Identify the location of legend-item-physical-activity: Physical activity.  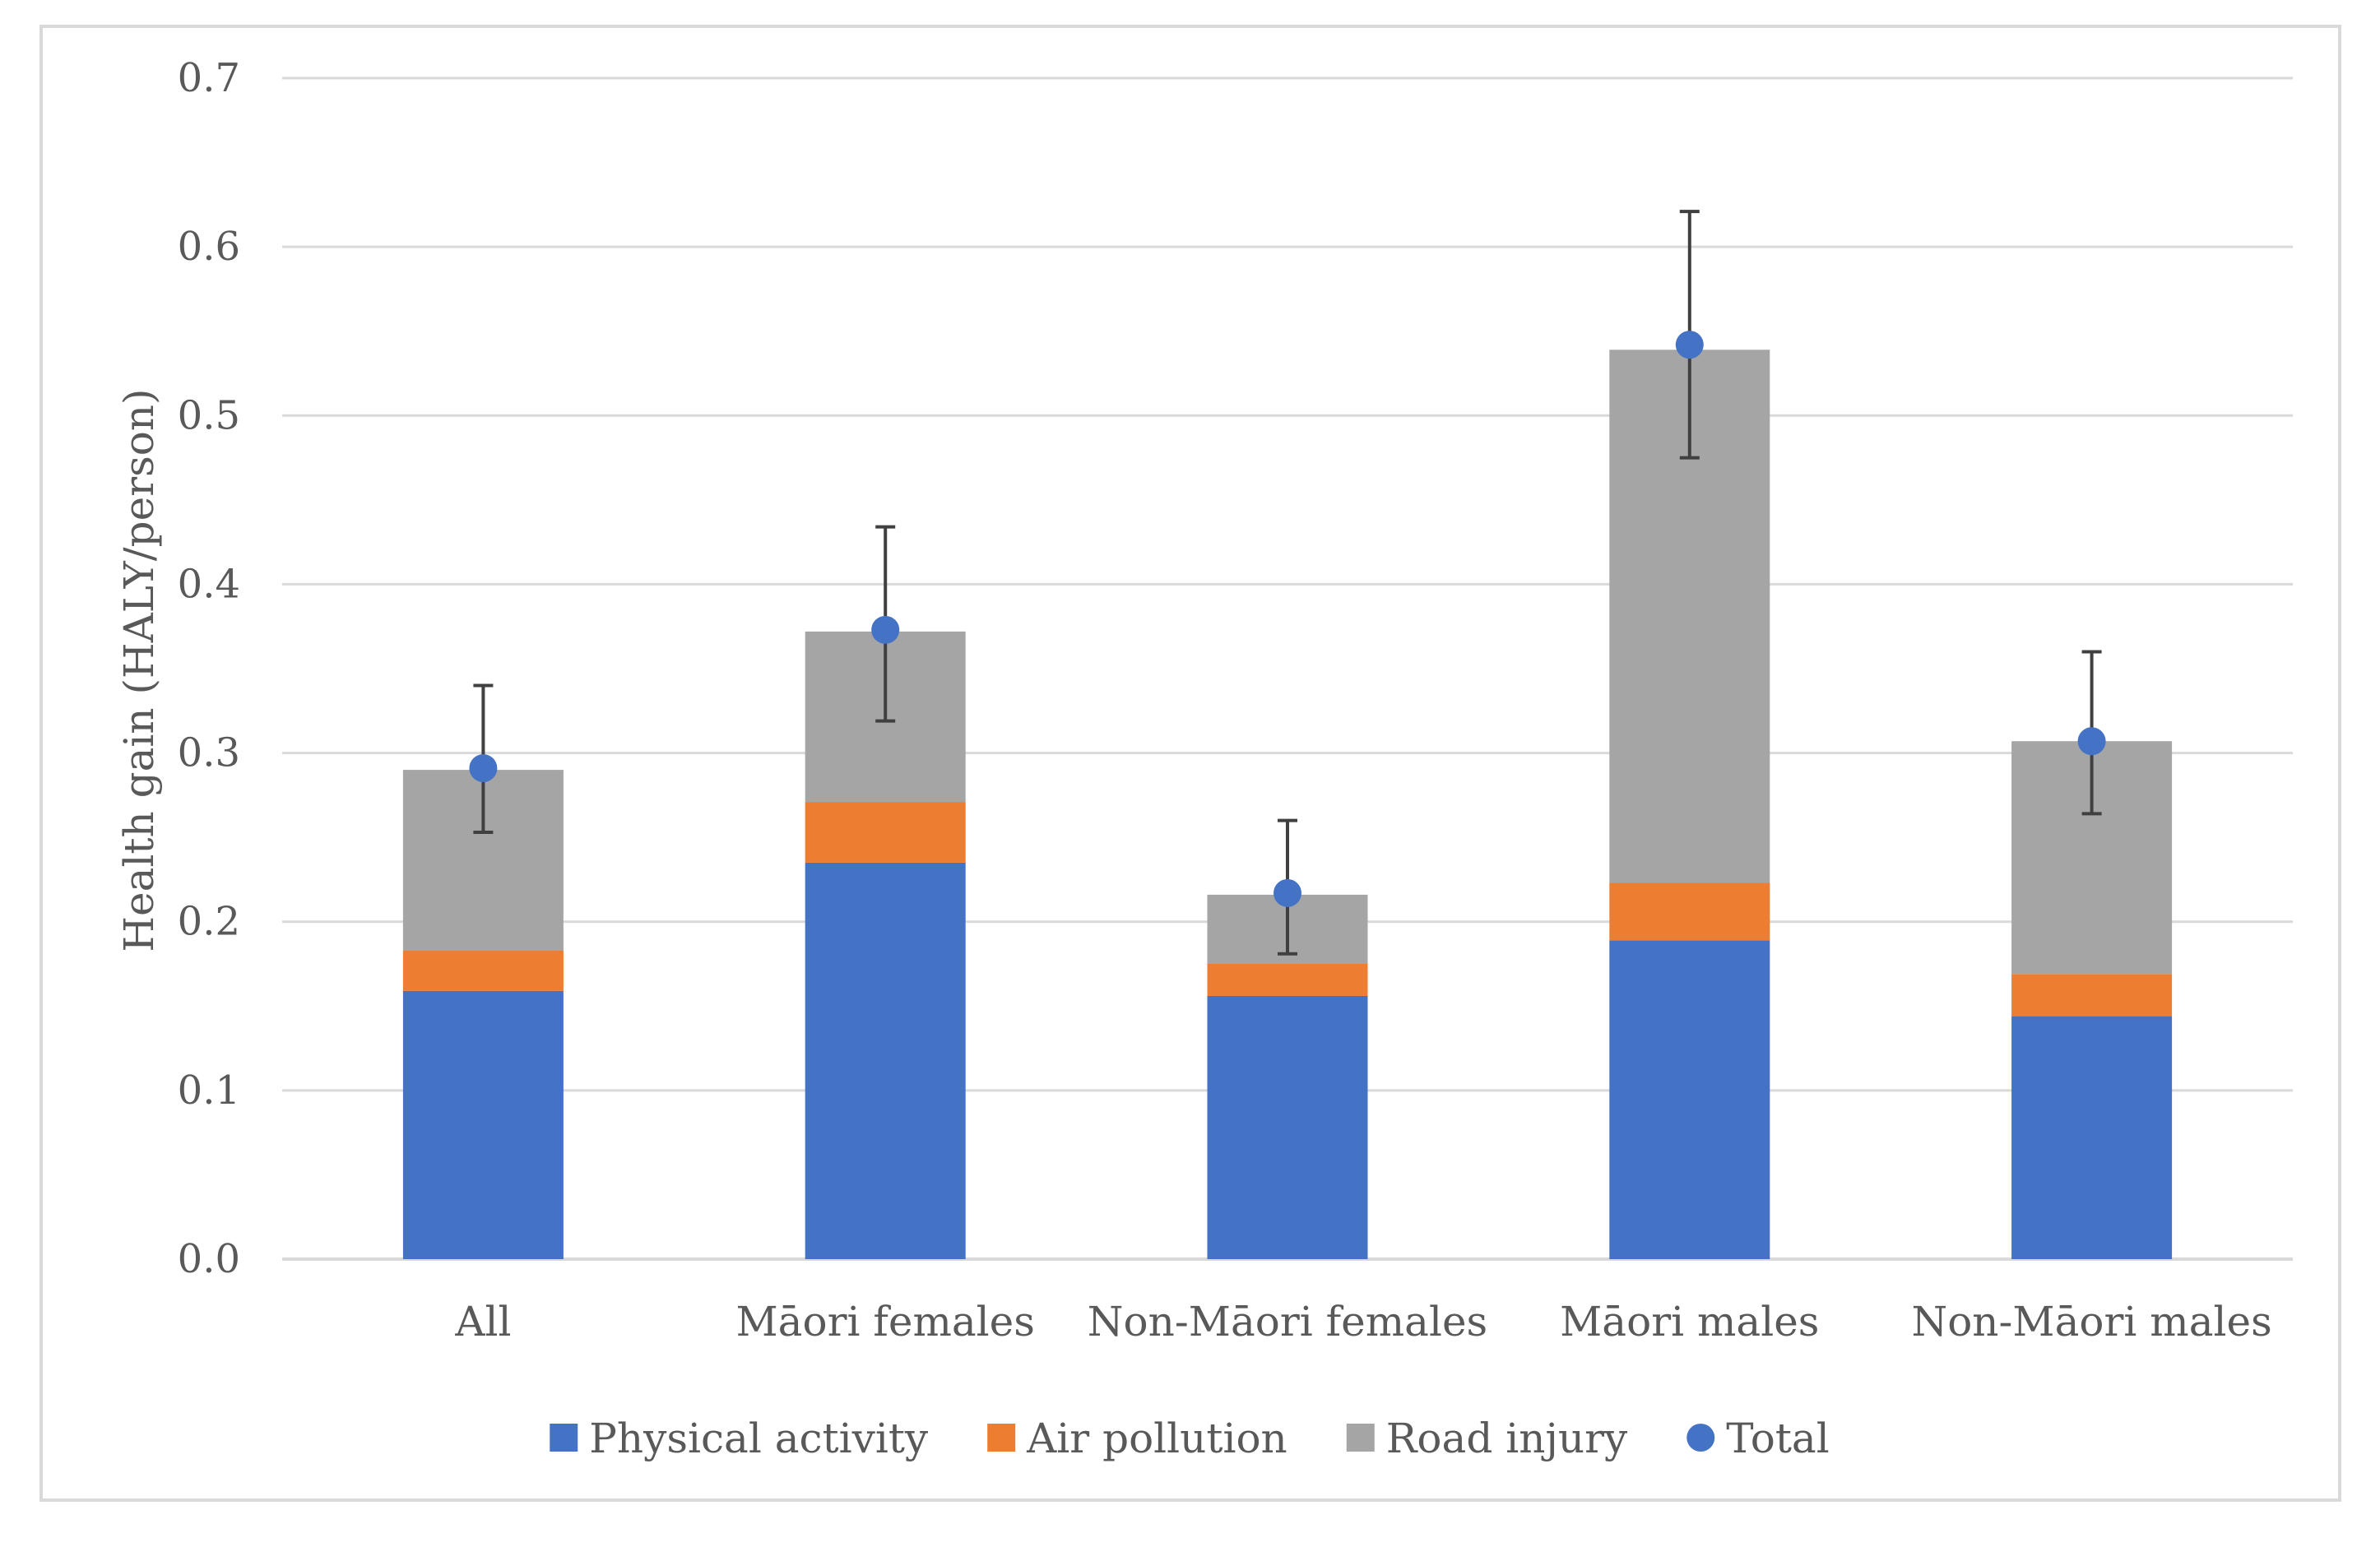
(739, 1438).